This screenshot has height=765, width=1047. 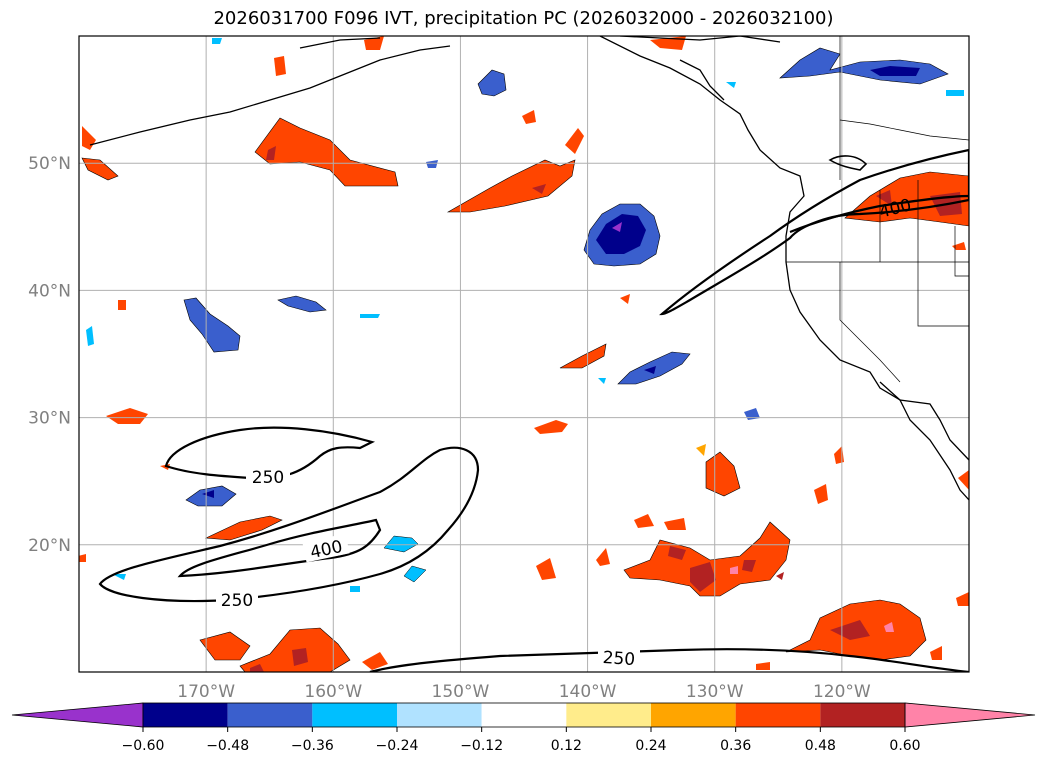 What do you see at coordinates (566, 746) in the screenshot?
I see `colorbar-tick-label-5: 0.12` at bounding box center [566, 746].